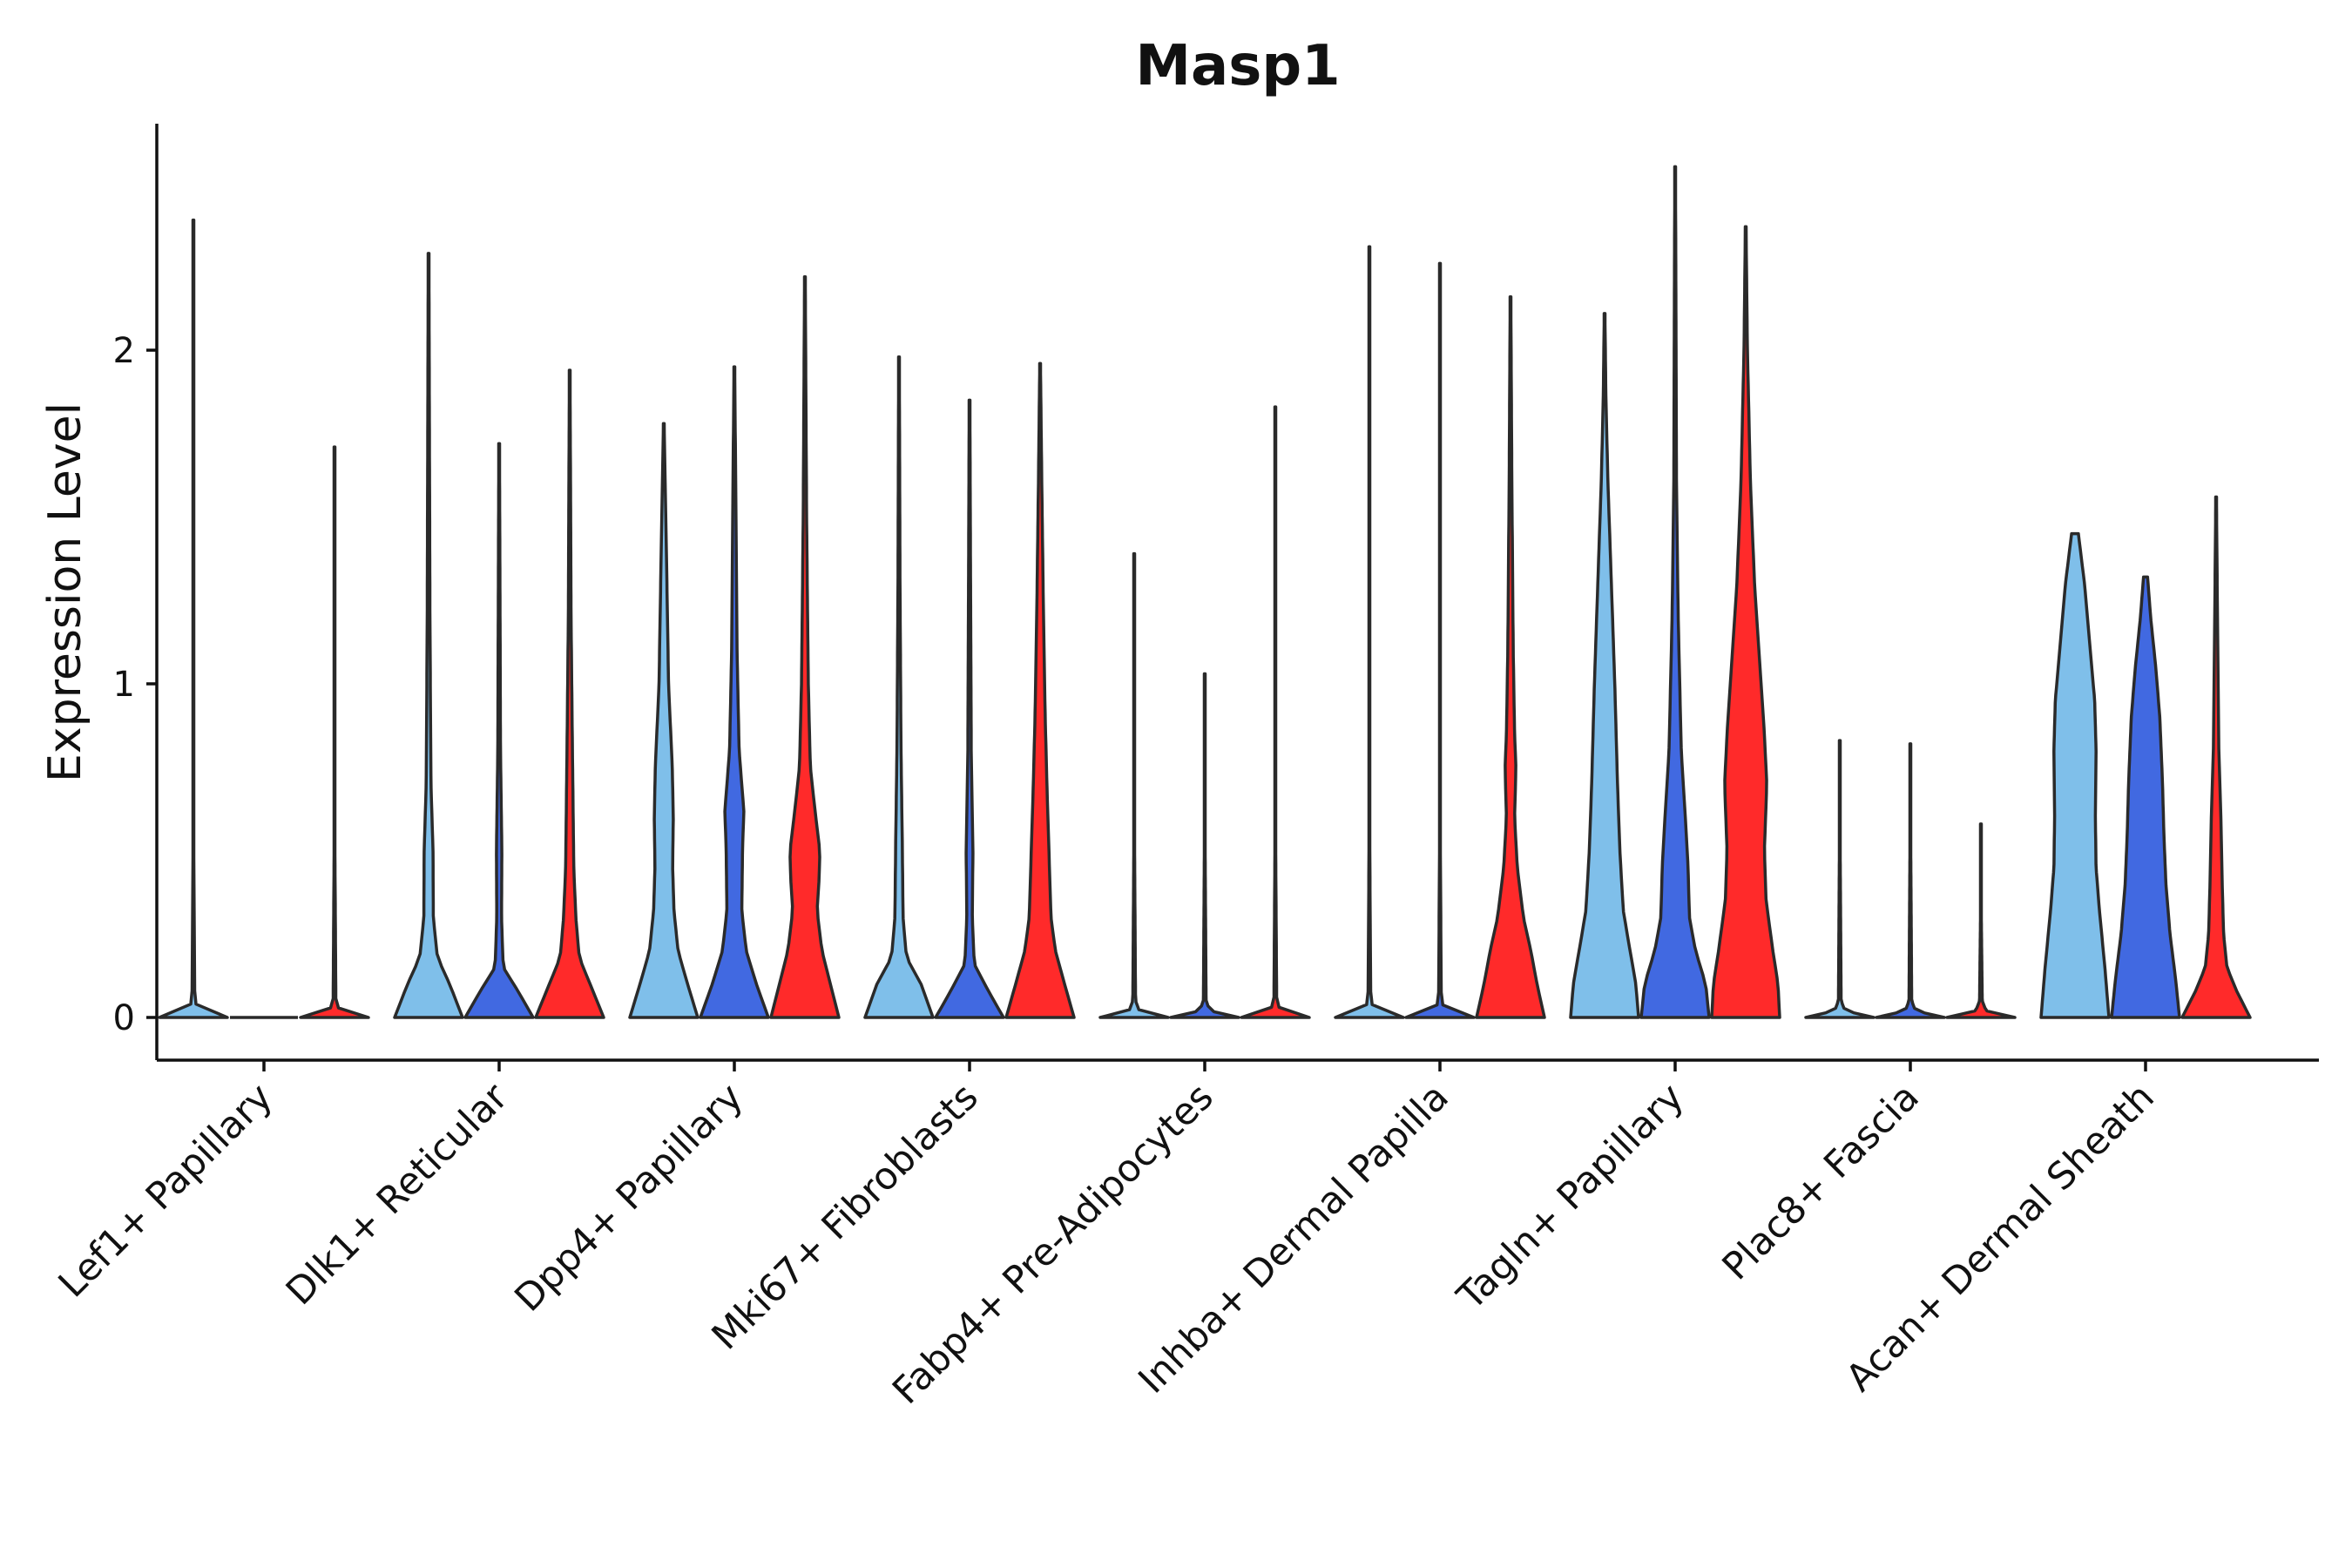 The image size is (2352, 1568). What do you see at coordinates (1571, 1197) in the screenshot?
I see `x-tick-label: Tagln+ Papillary` at bounding box center [1571, 1197].